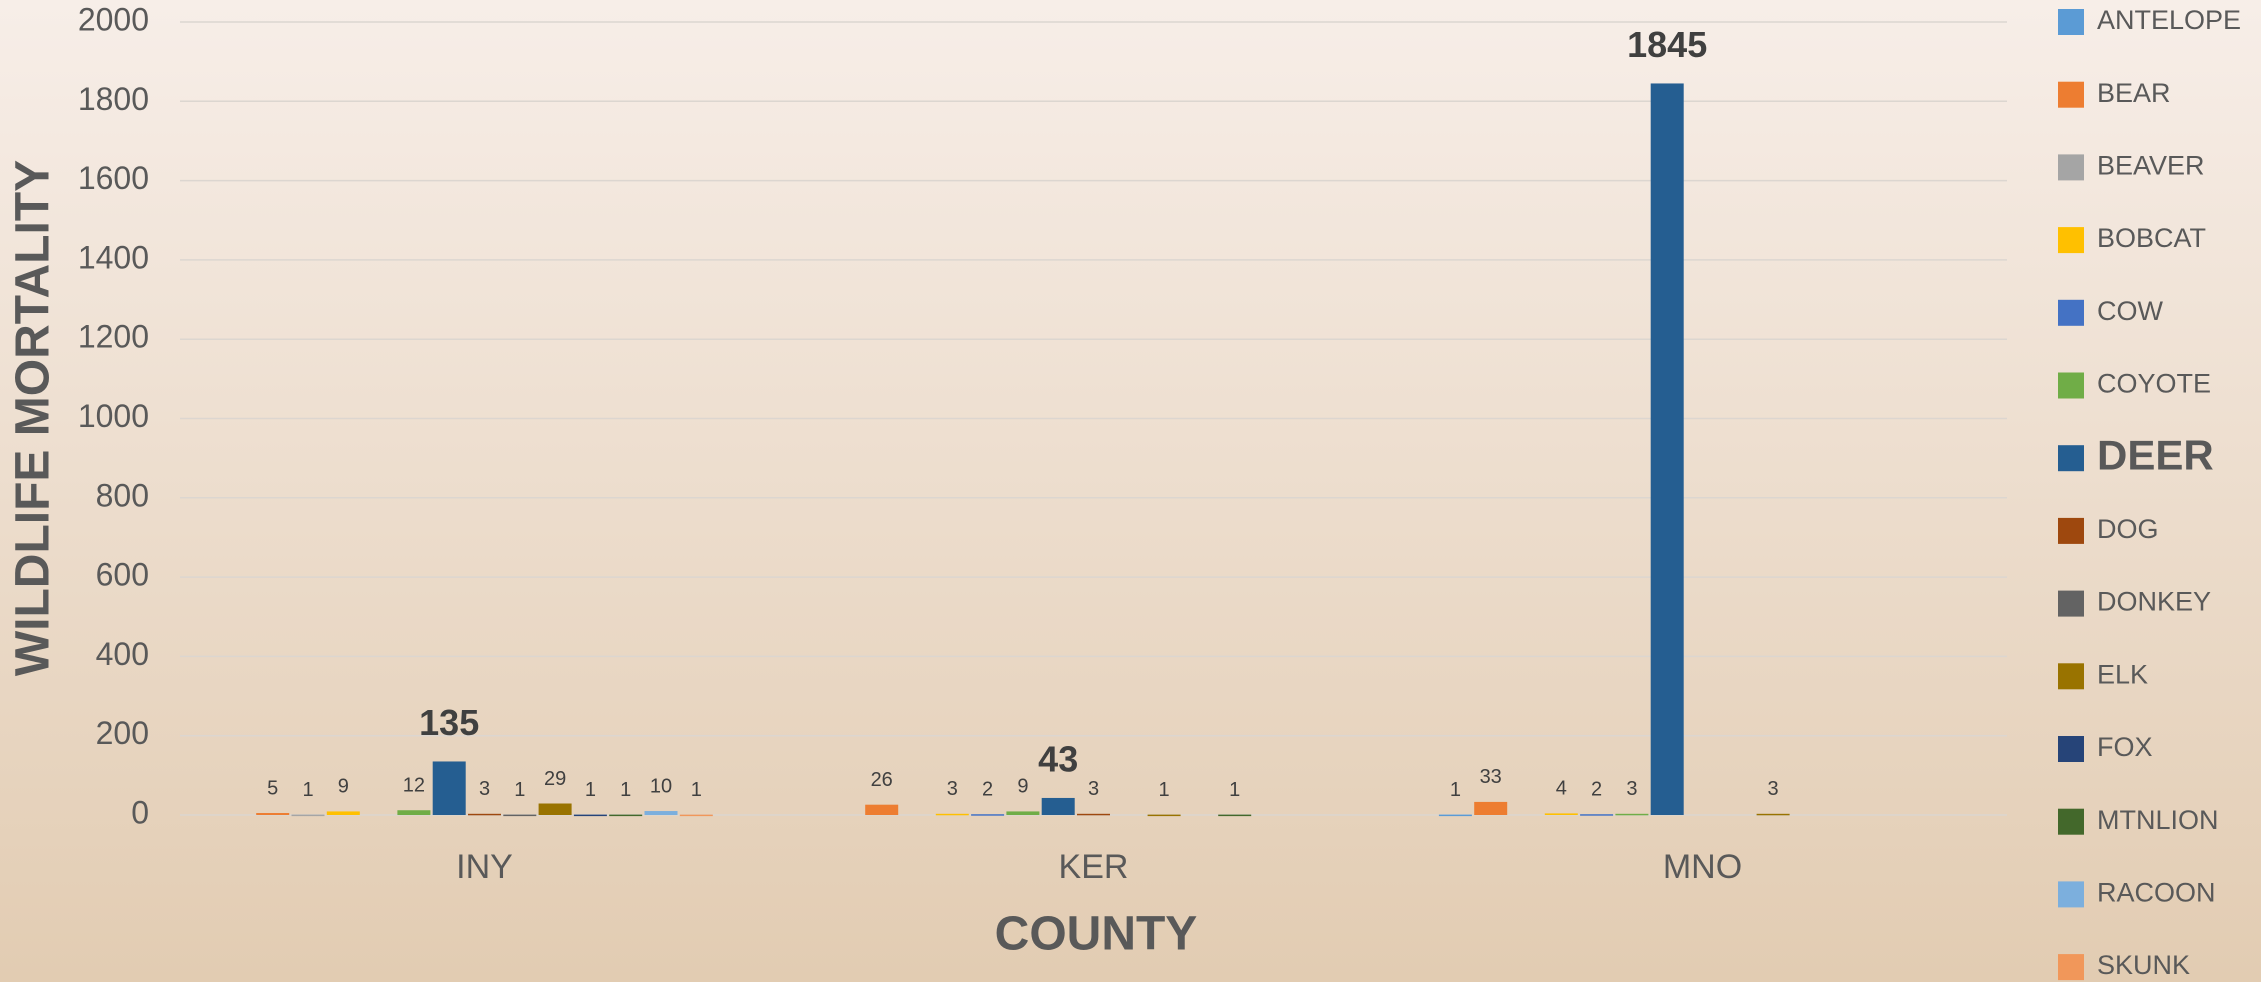  What do you see at coordinates (2134, 93) in the screenshot?
I see `legend-label: BEAR` at bounding box center [2134, 93].